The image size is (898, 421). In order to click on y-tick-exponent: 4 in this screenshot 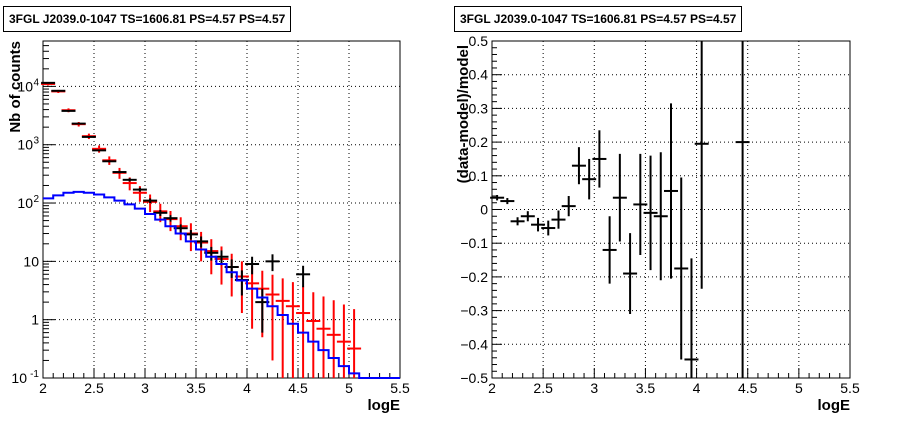, I will do `click(36, 82)`.